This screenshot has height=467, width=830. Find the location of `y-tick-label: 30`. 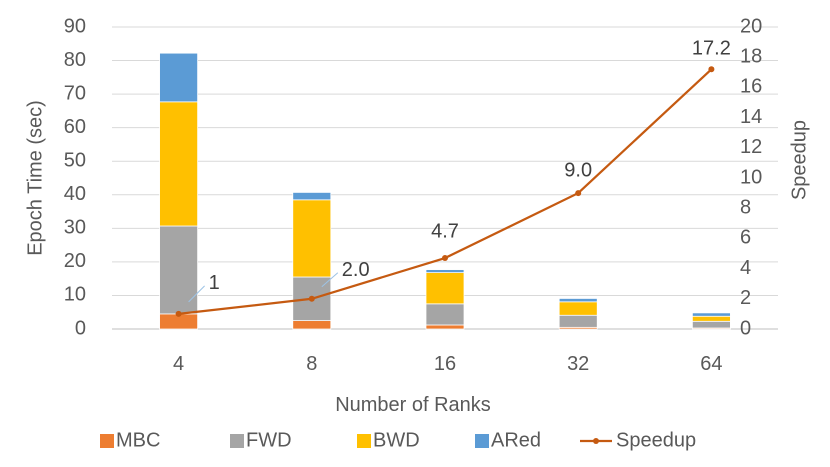

y-tick-label: 30 is located at coordinates (75, 228).